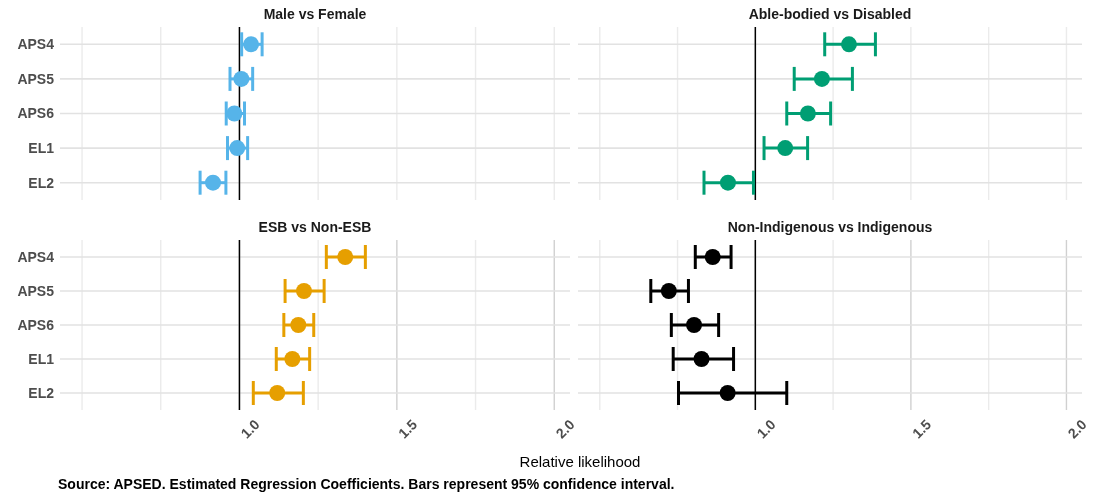  Describe the element at coordinates (830, 227) in the screenshot. I see `chart-title: Non-Indigenous vs Indigenous` at that location.